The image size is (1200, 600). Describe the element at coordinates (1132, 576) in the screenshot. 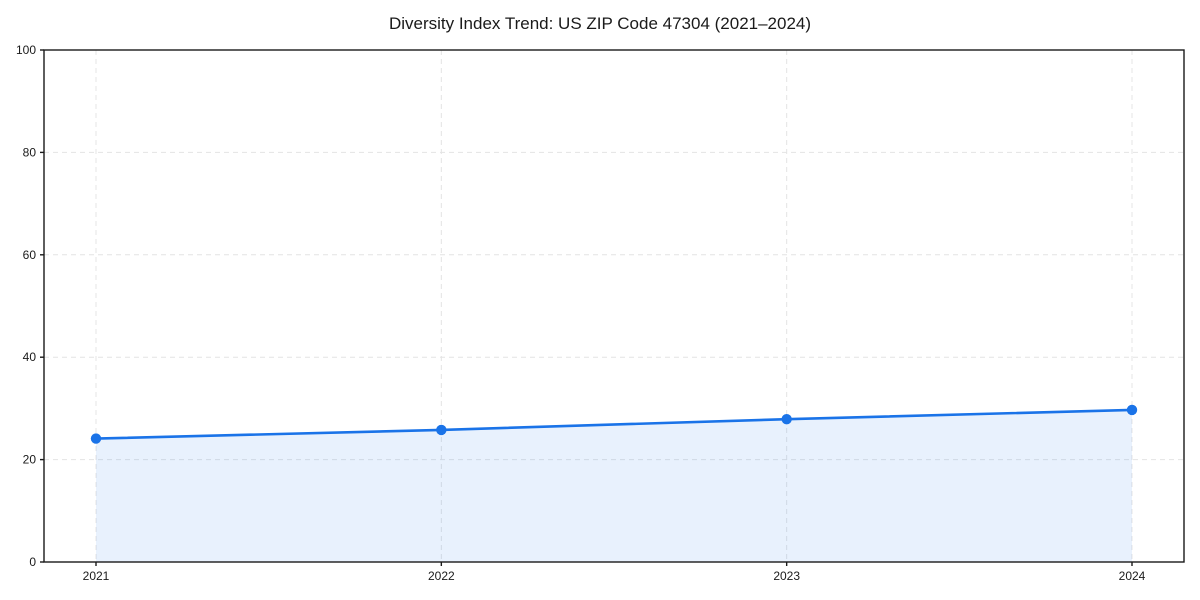

I see `x-axis-tick-label: 2024` at that location.